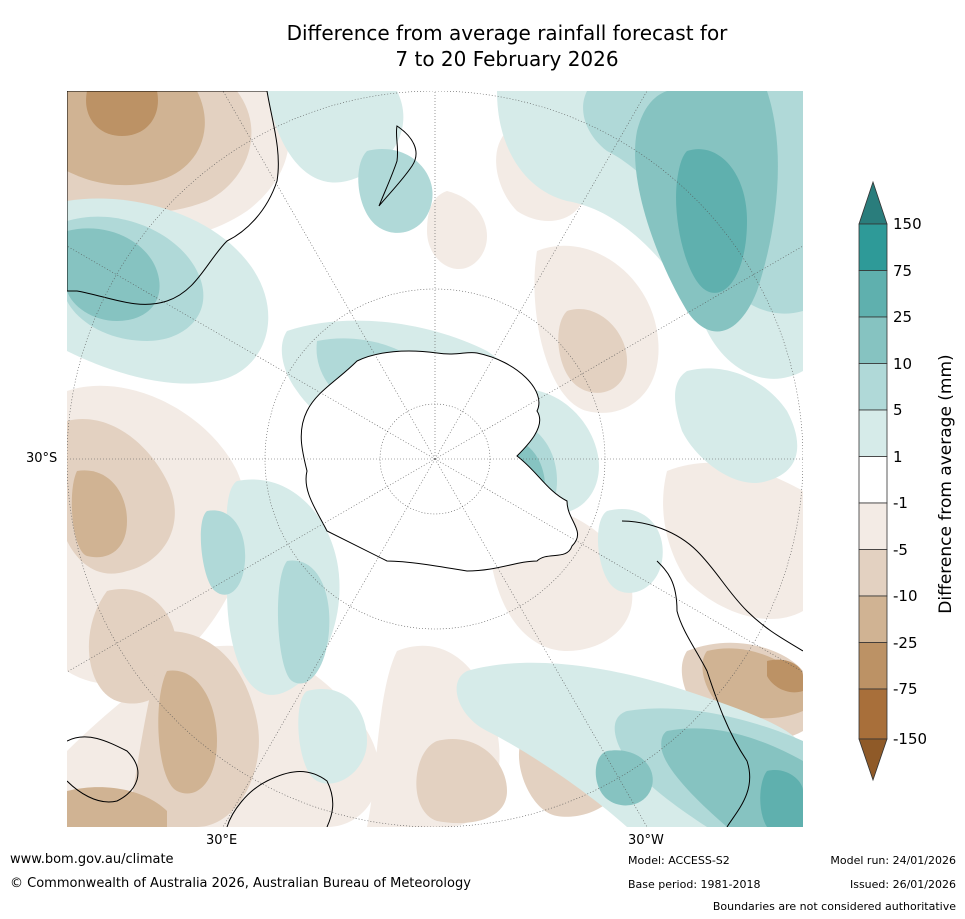 The image size is (965, 919). I want to click on colorbar, so click(873, 481).